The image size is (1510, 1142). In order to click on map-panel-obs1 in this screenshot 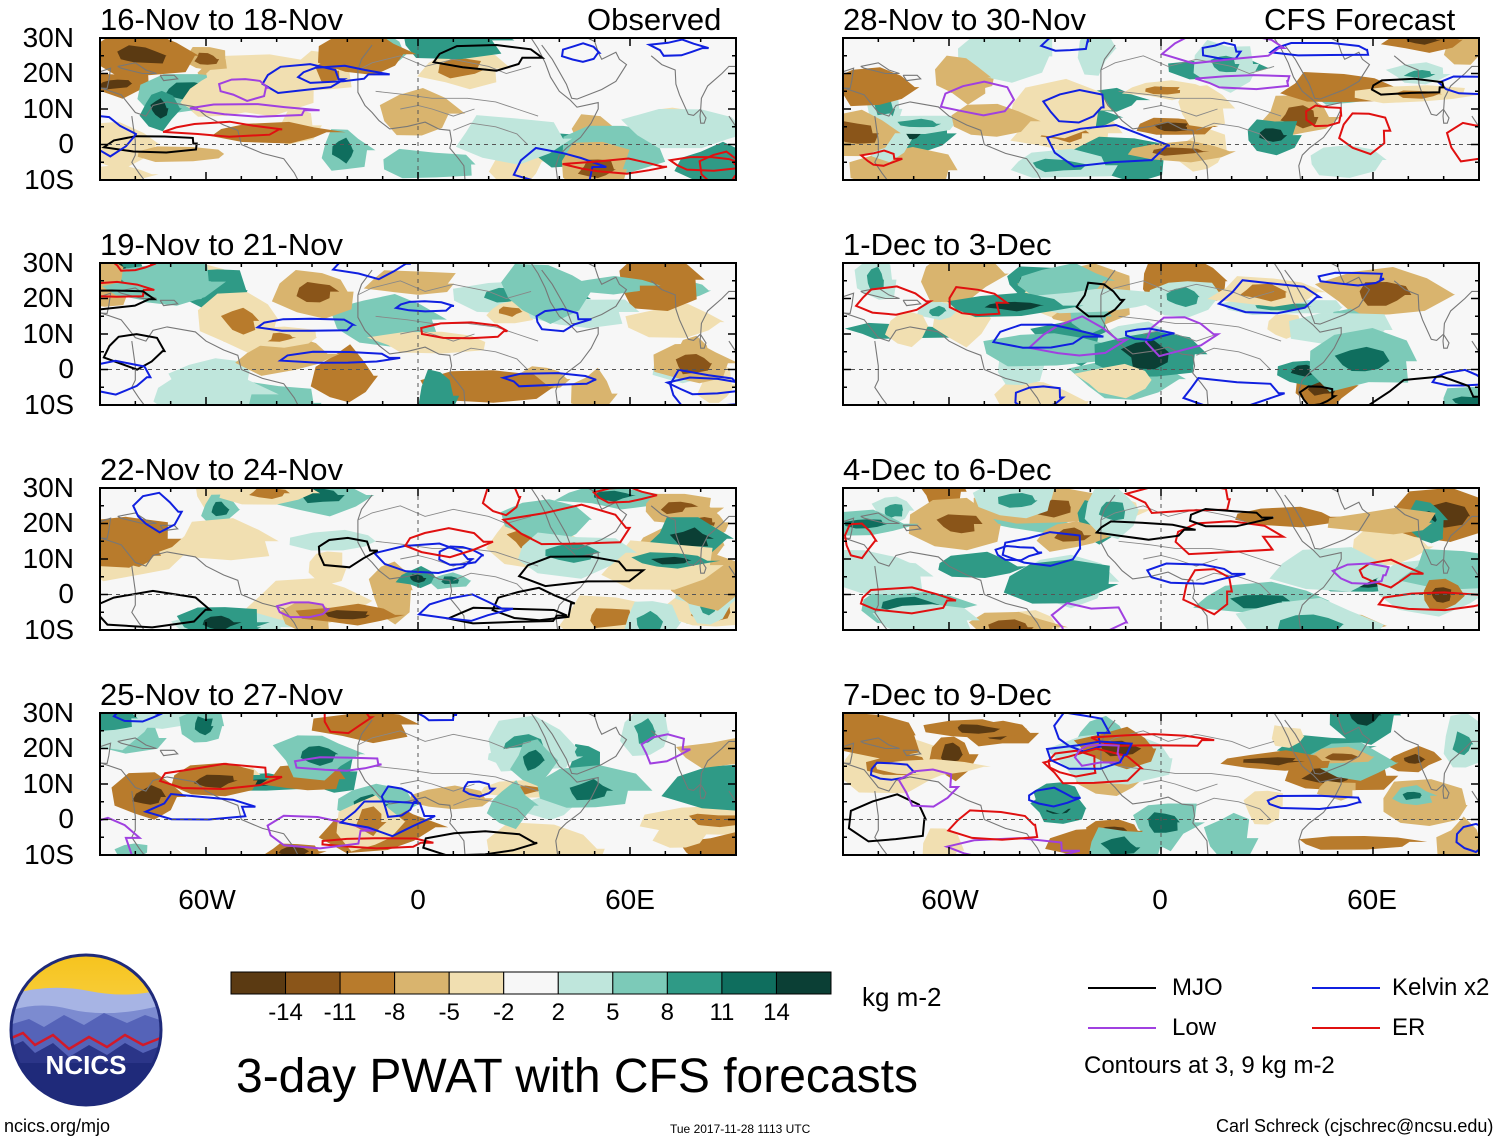, I will do `click(418, 109)`.